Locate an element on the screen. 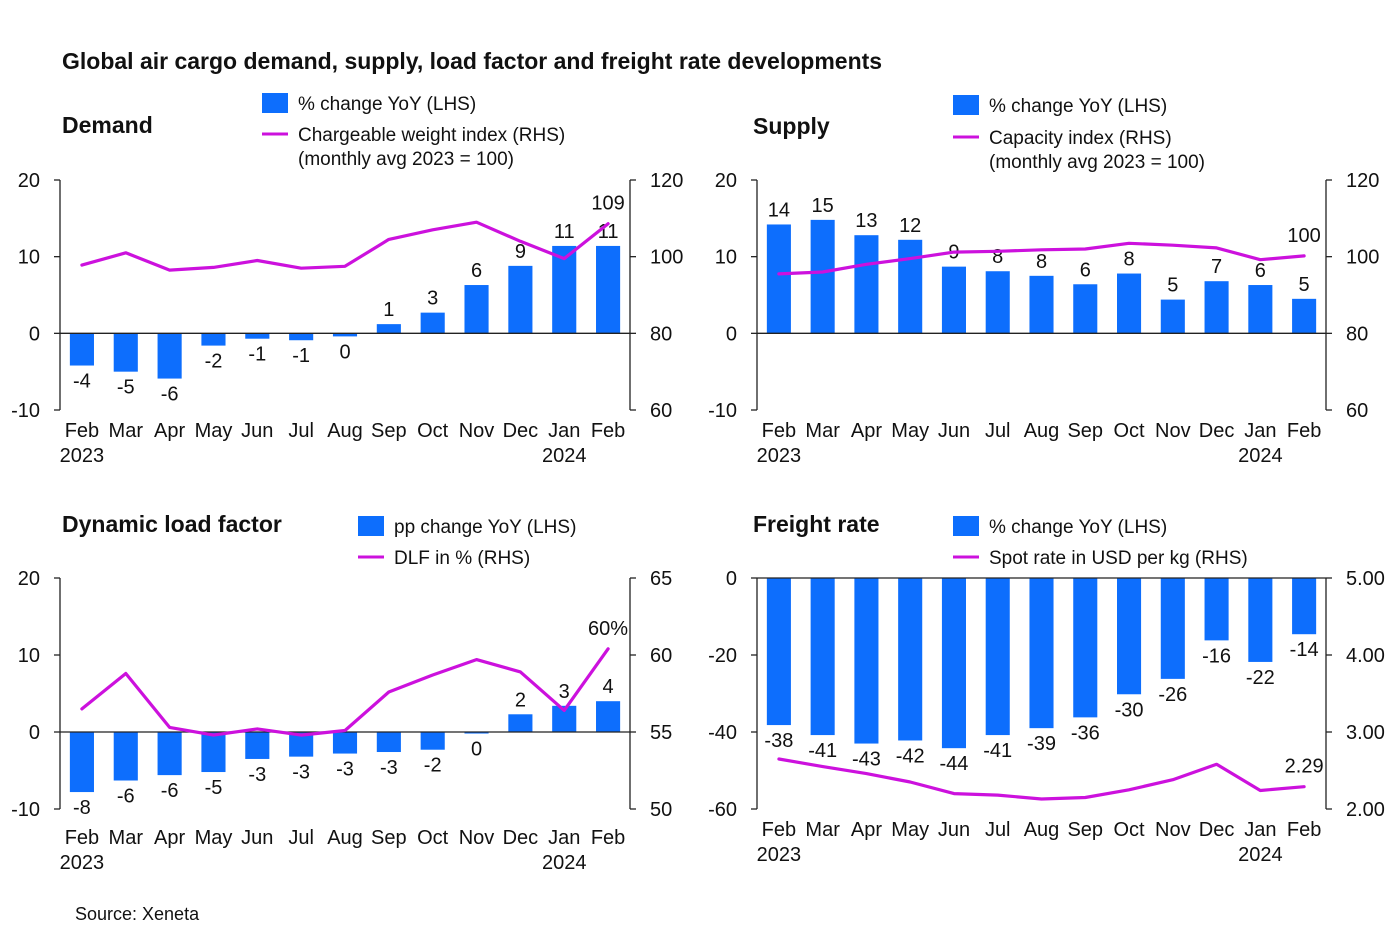 The width and height of the screenshot is (1394, 926). supply-category-label: May is located at coordinates (910, 431).